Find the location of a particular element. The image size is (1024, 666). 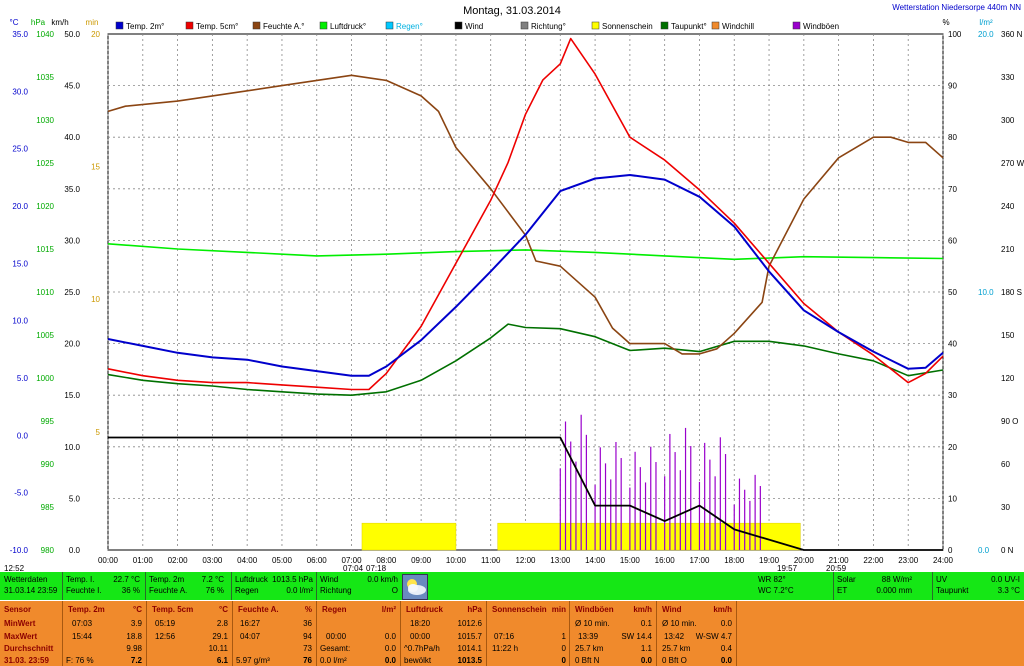

stats-feuchte-header: Feuchte A. is located at coordinates (258, 609).